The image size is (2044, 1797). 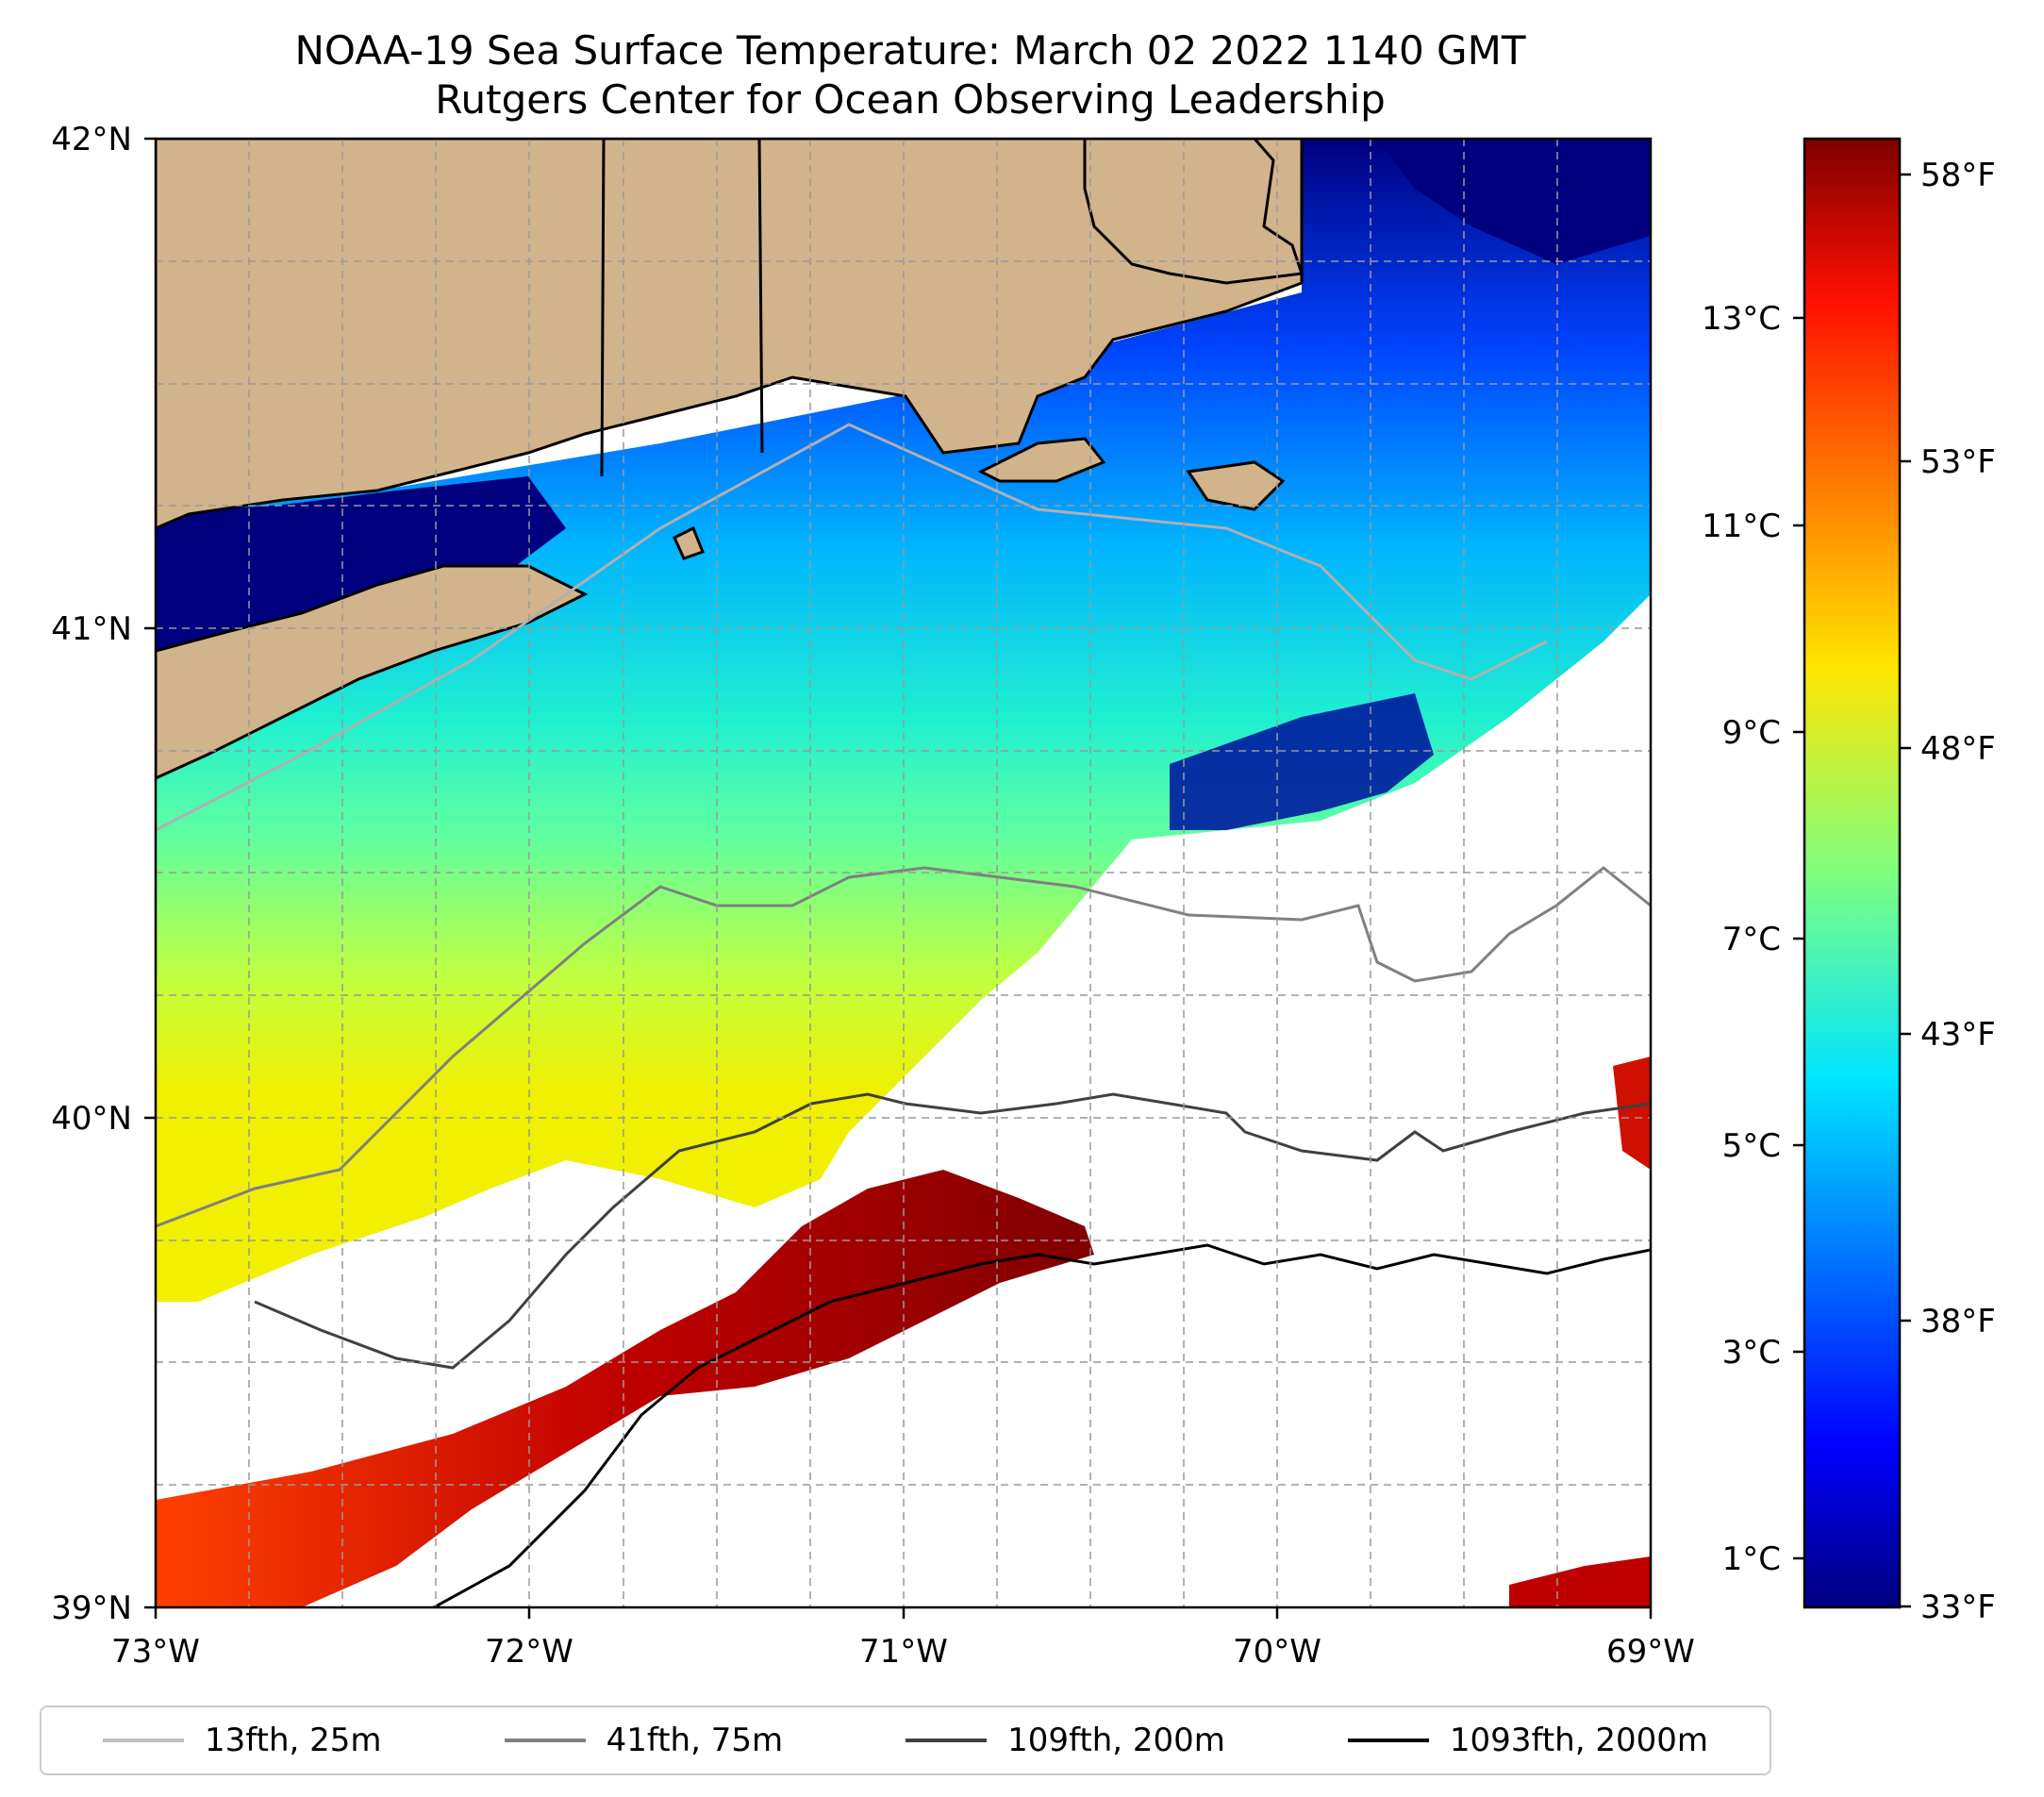 I want to click on legend-label: 1093fth, 2000m, so click(x=1579, y=1740).